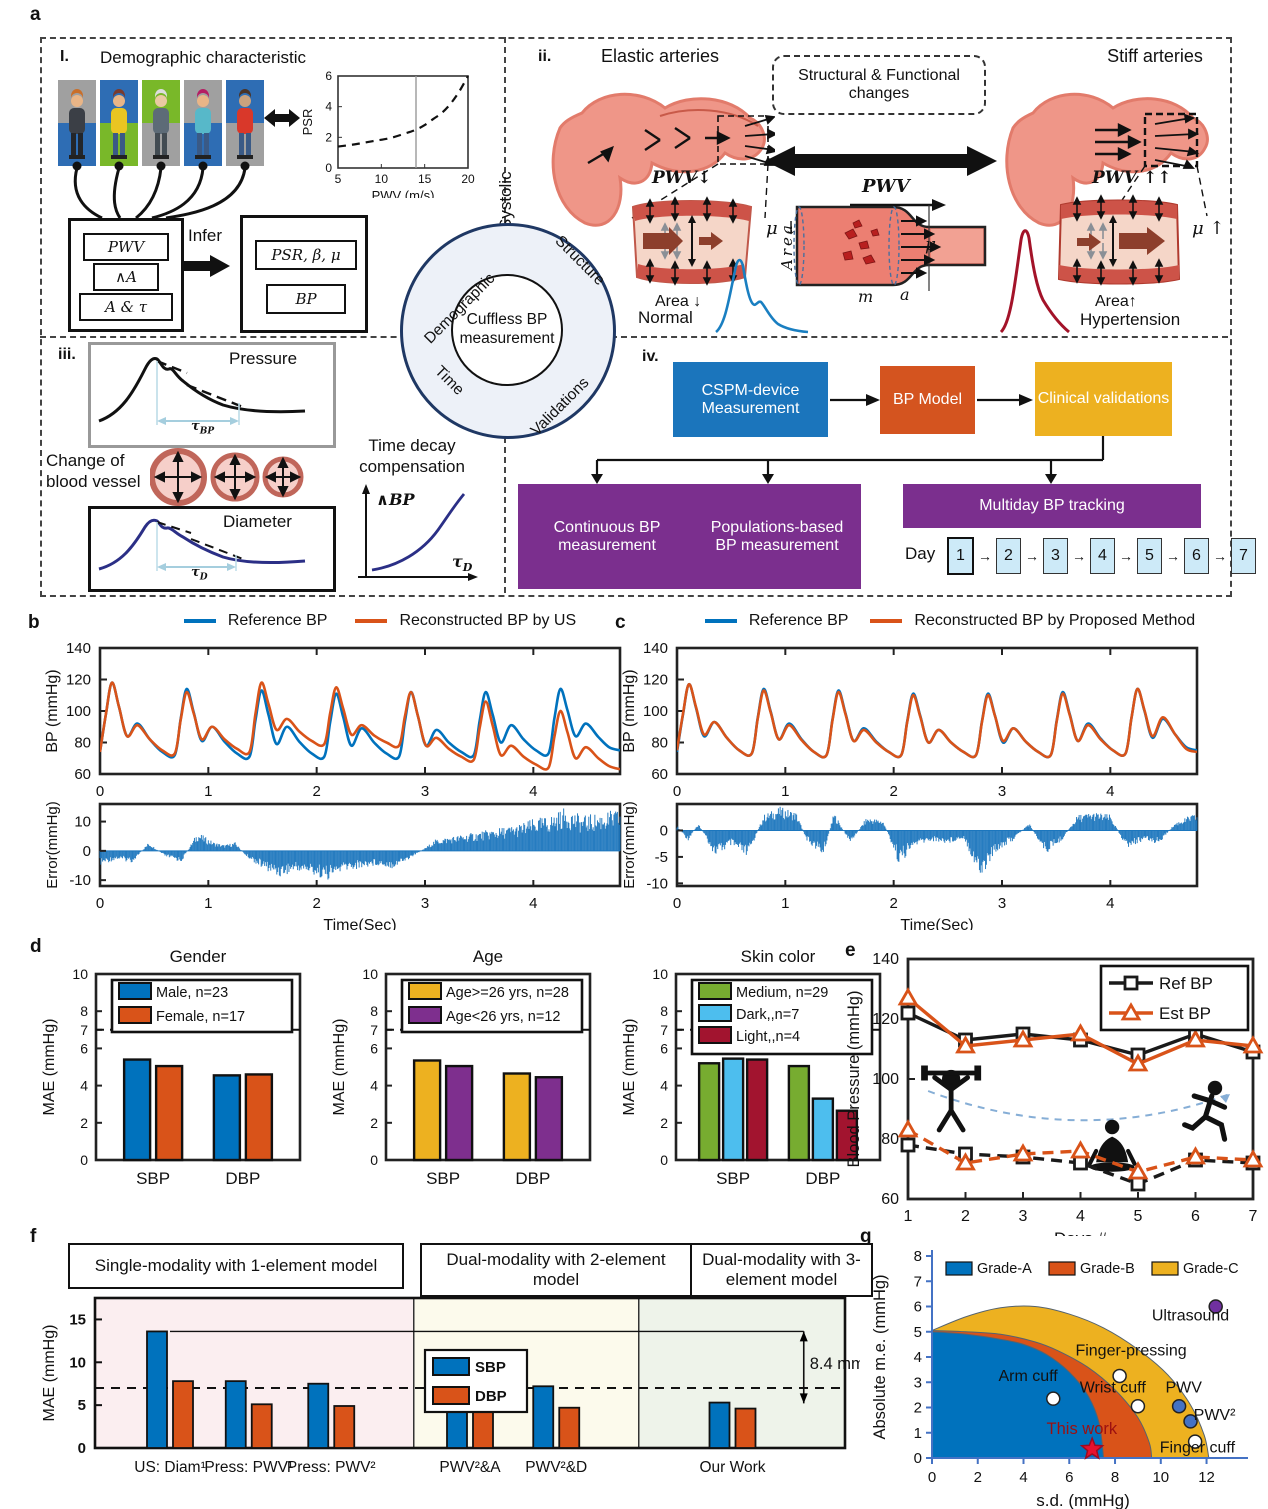 This screenshot has width=1268, height=1509. What do you see at coordinates (1103, 399) in the screenshot?
I see `clinical-validations-box: Clinical validations` at bounding box center [1103, 399].